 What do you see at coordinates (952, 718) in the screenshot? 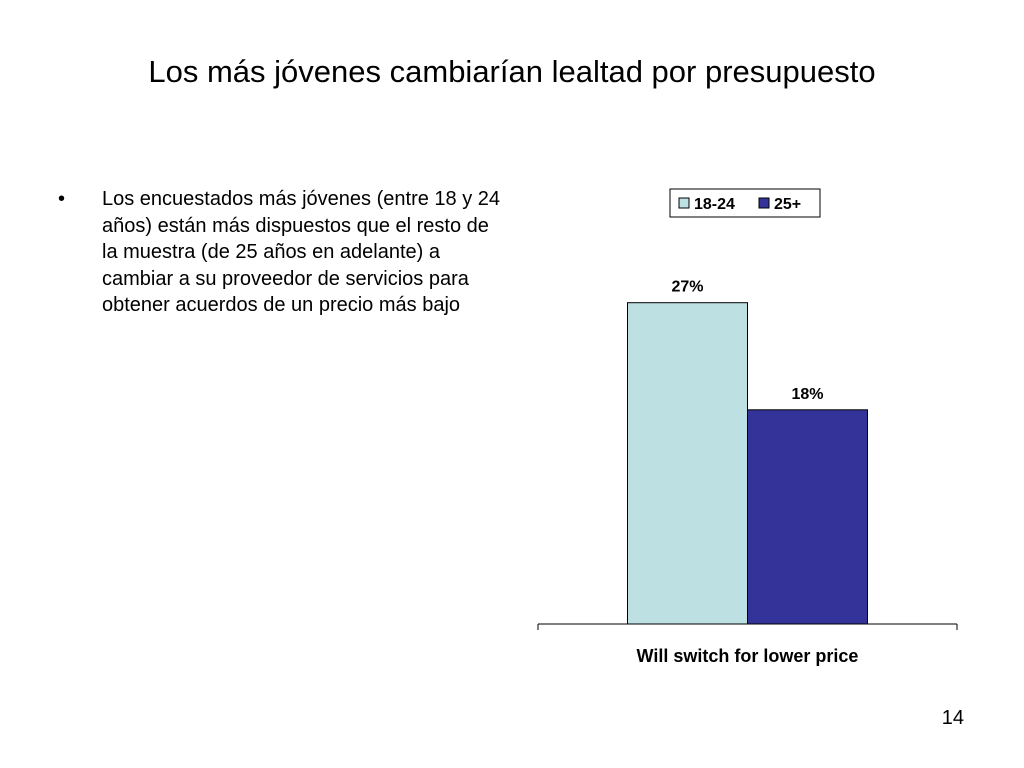
I see `page-number: 14` at bounding box center [952, 718].